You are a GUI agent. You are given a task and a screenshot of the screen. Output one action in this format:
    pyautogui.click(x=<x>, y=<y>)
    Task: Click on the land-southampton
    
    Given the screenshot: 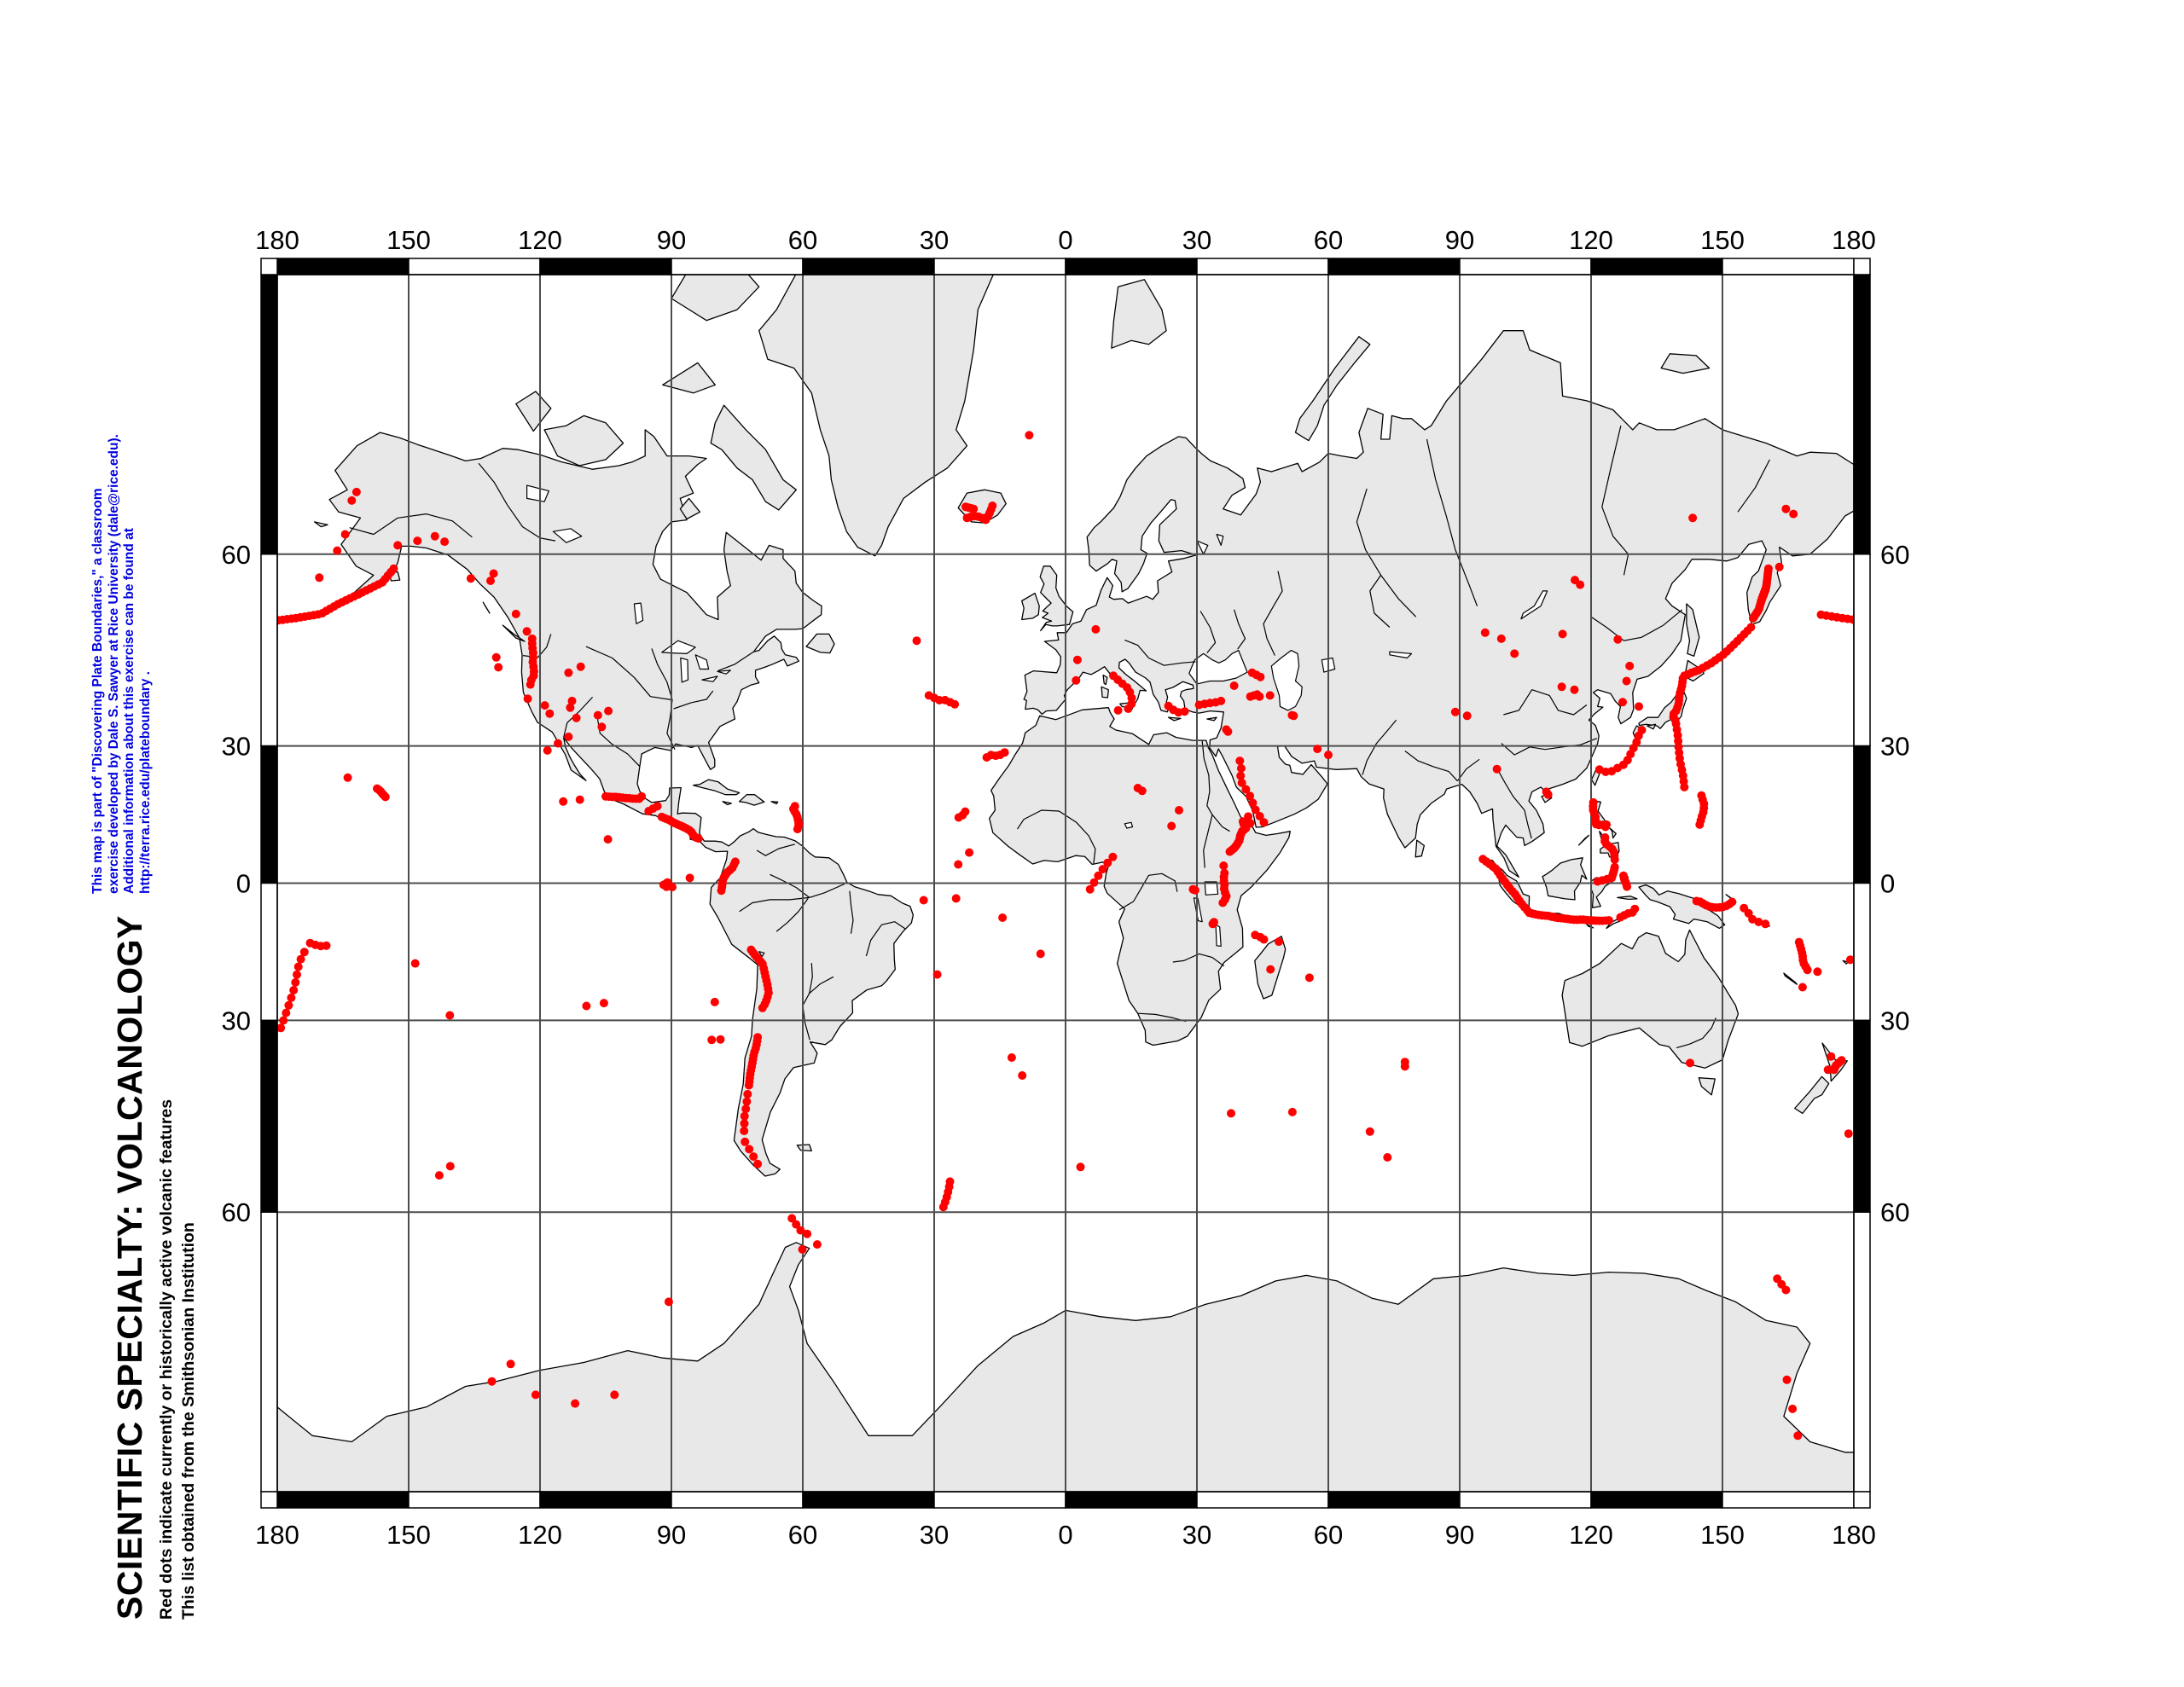 What is the action you would take?
    pyautogui.click(x=690, y=508)
    